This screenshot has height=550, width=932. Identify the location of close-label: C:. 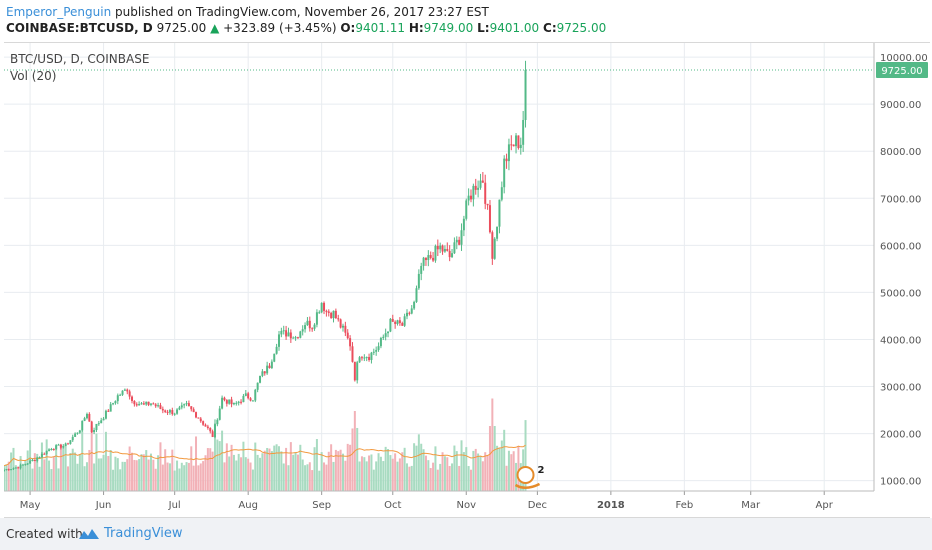
(550, 28).